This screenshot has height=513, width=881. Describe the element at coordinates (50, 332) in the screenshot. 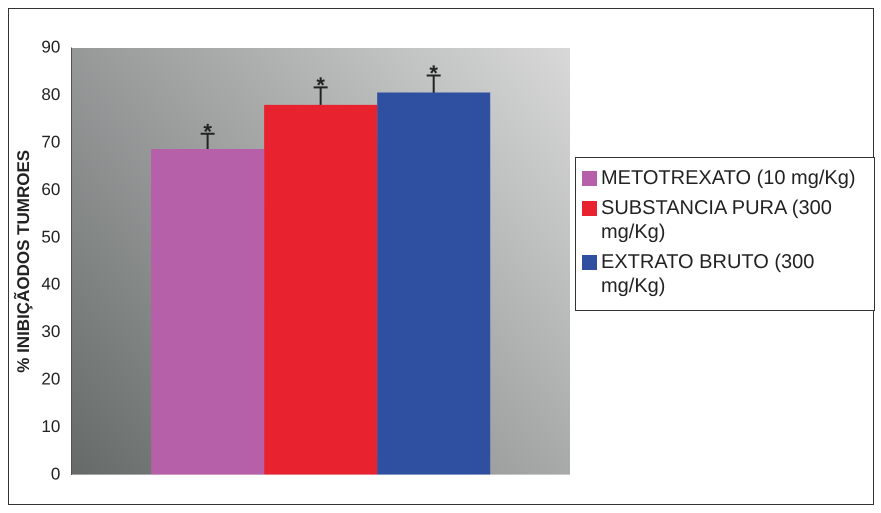

I see `y-tick-label: 30` at that location.